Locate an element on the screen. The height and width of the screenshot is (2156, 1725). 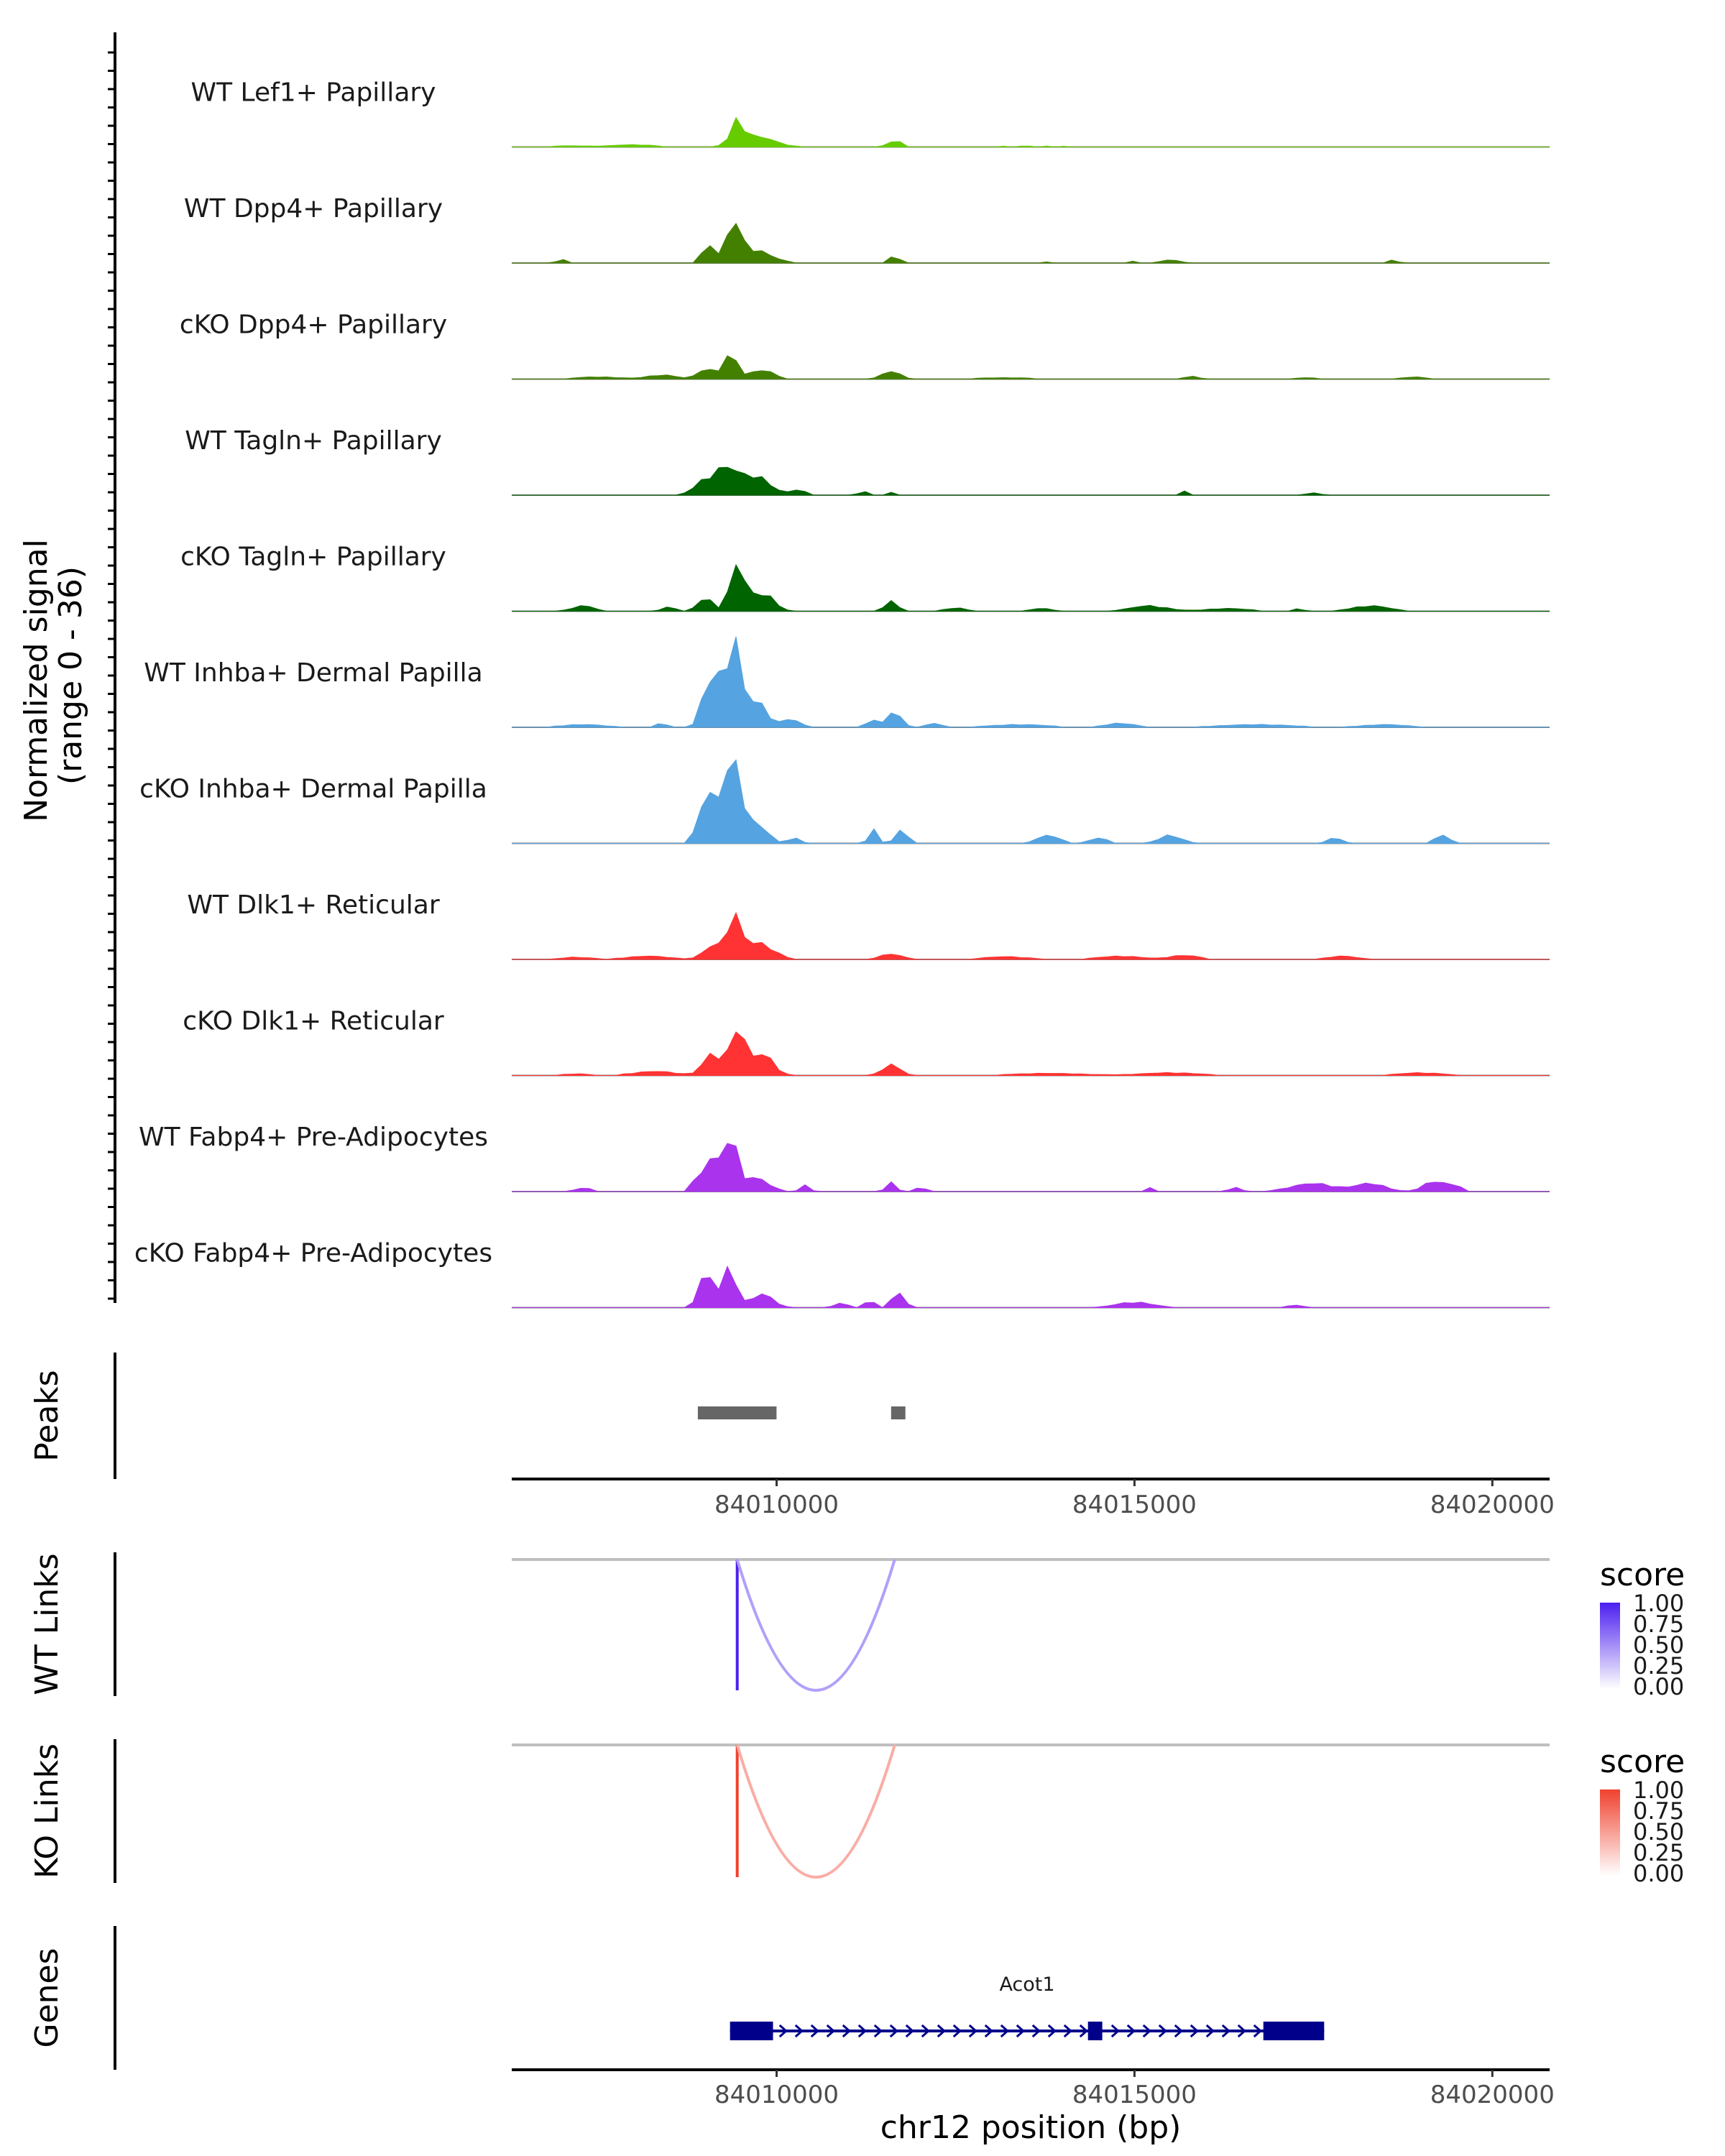
x-axis-title: chr12 position (bp) is located at coordinates (1031, 2127).